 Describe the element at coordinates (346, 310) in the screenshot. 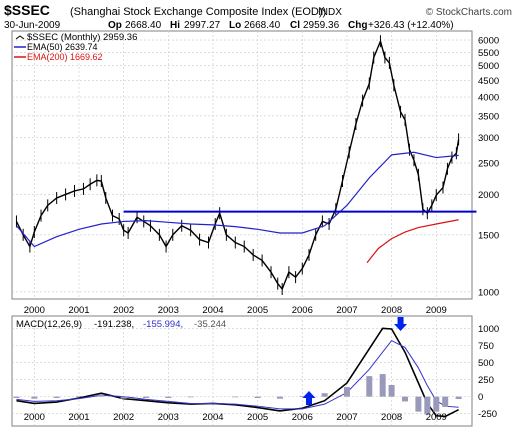

I see `price-x-tick-label: 2007` at that location.